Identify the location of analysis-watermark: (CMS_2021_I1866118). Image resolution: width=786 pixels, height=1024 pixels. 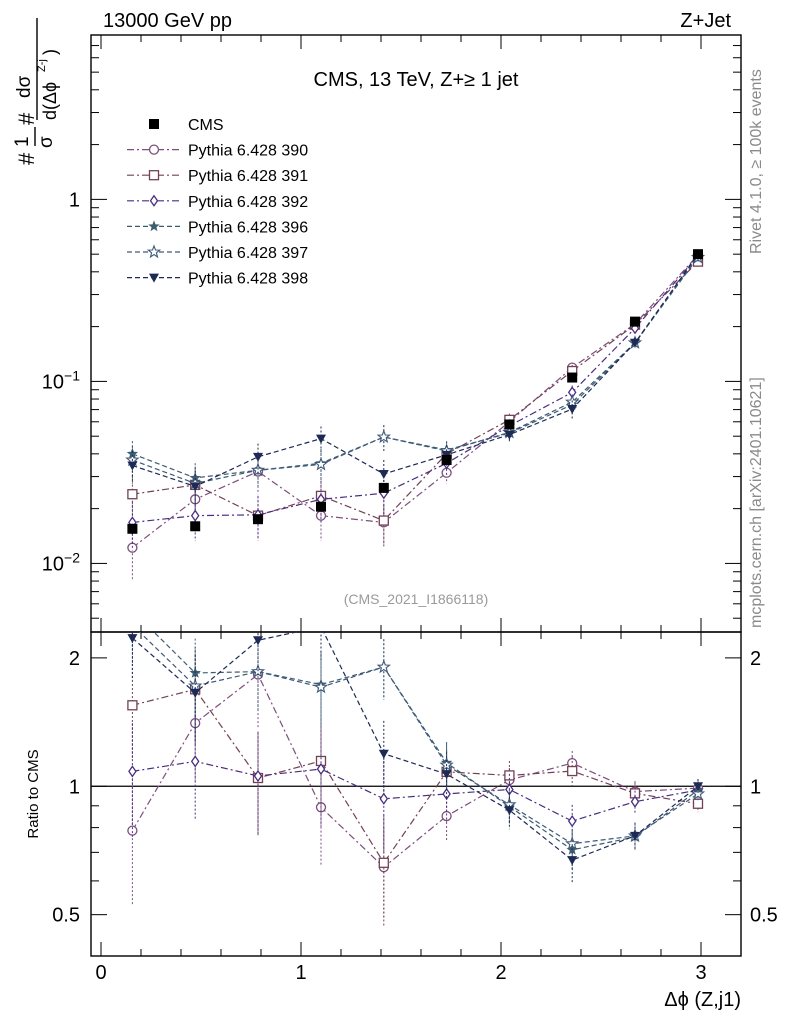
(416, 599).